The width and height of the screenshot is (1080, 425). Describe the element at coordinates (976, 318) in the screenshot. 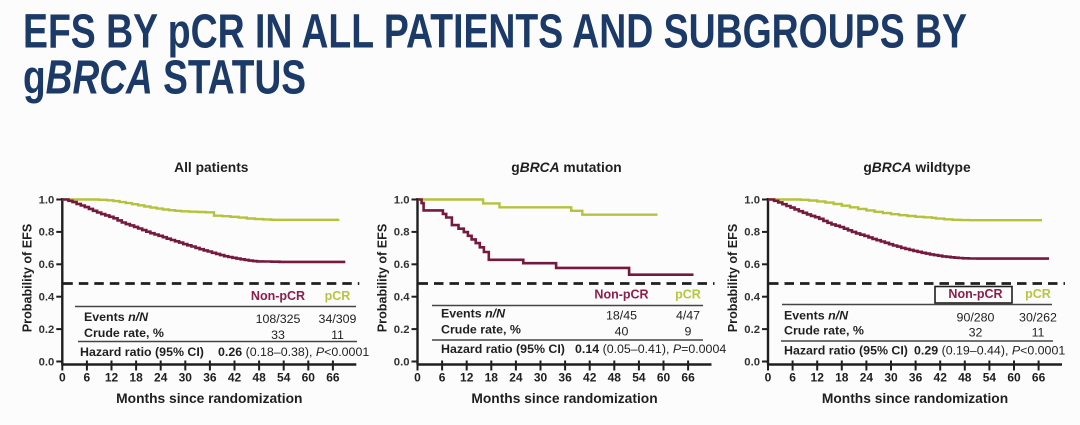

I see `svg-text: 90/280` at that location.